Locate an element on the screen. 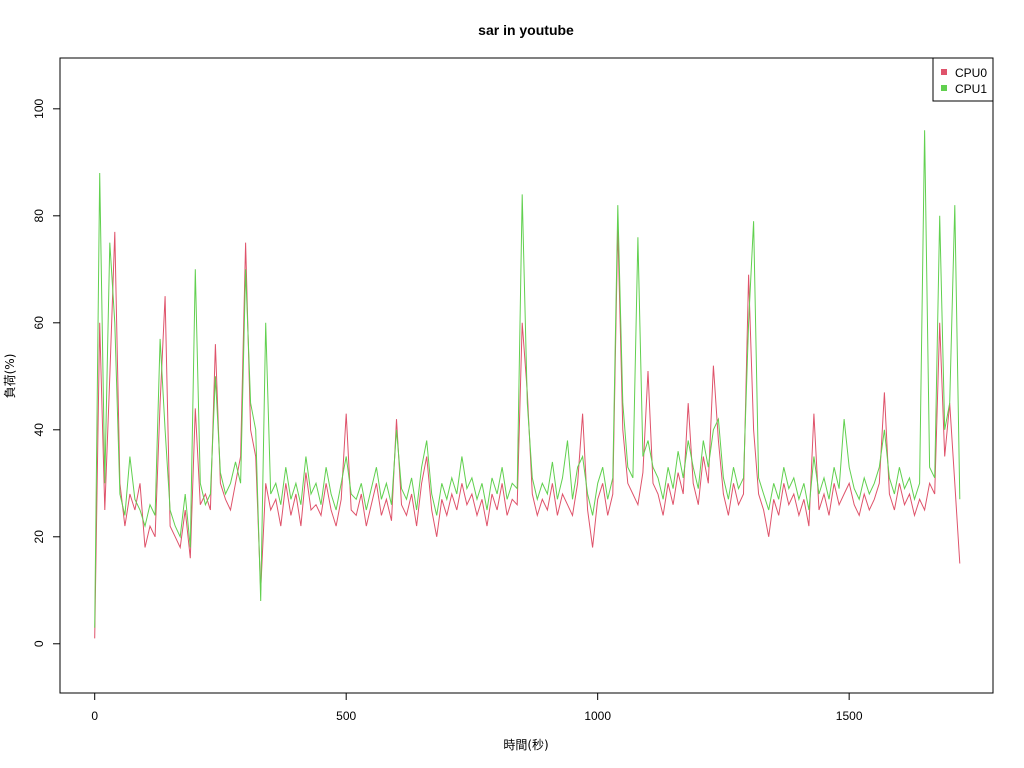 The width and height of the screenshot is (1024, 768). y-tick-label: 60 is located at coordinates (39, 323).